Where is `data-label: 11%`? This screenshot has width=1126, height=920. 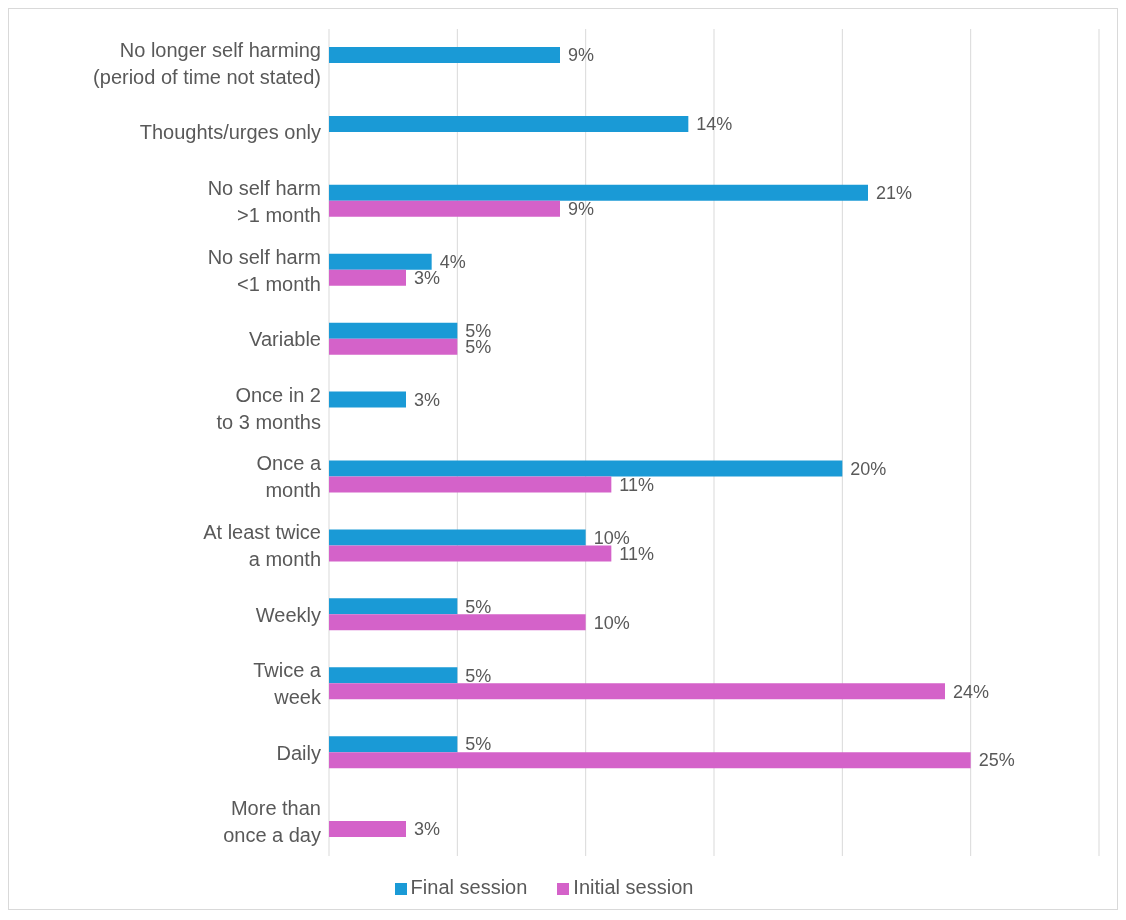 data-label: 11% is located at coordinates (637, 484).